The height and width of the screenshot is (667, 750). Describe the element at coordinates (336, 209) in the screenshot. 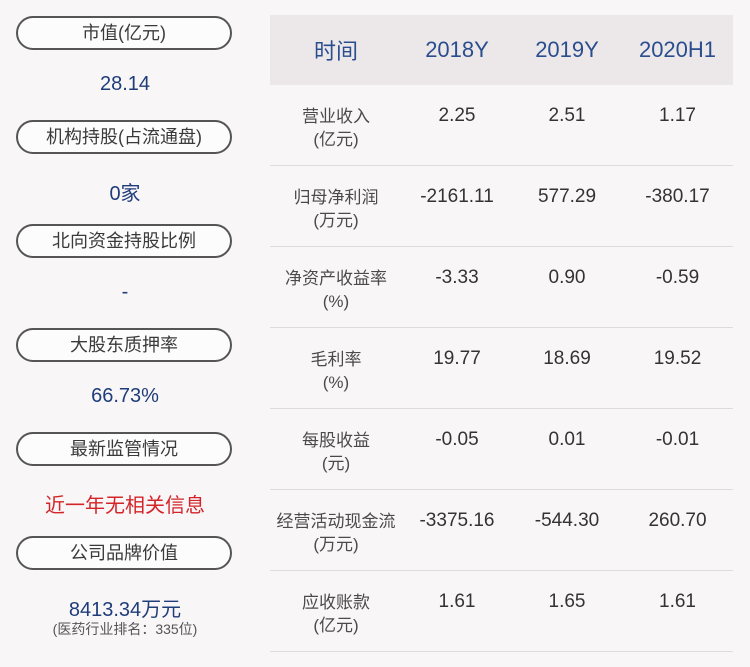

I see `row-label: 归母净利润 (万元)` at that location.